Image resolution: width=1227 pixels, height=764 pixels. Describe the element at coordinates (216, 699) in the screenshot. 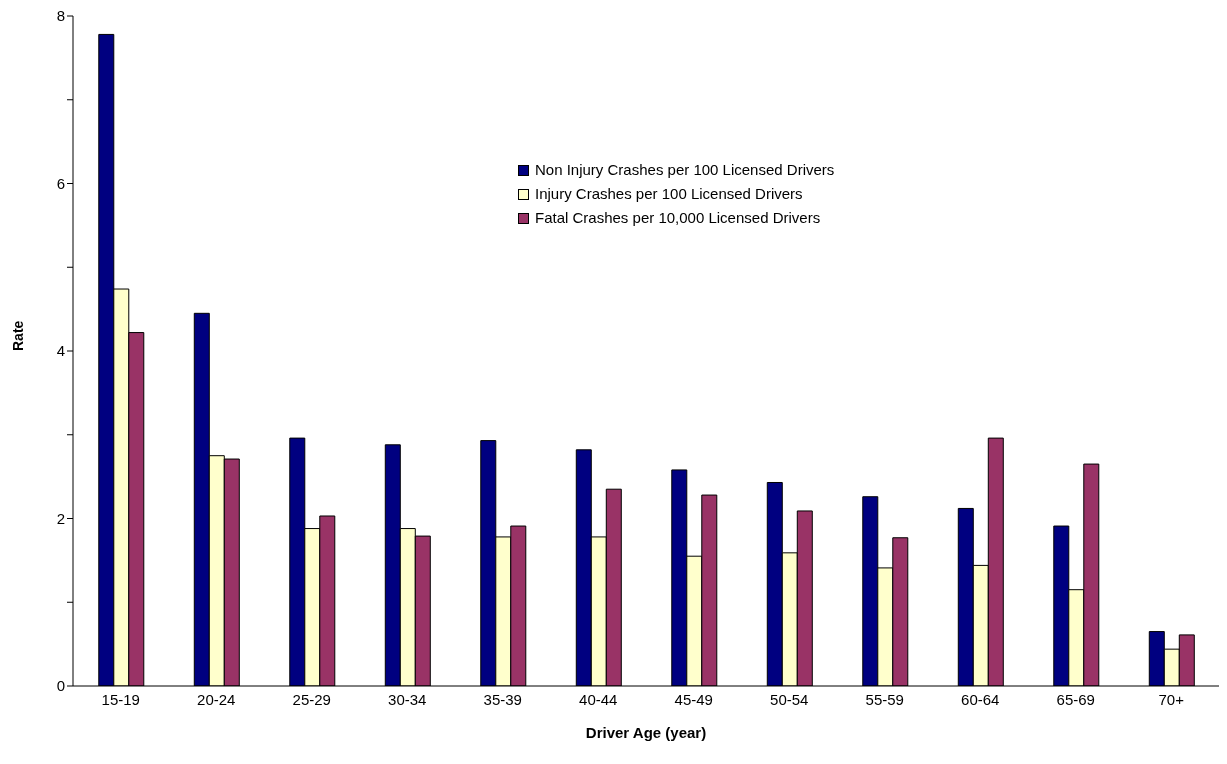

I see `x-tick-label: 20-24` at that location.